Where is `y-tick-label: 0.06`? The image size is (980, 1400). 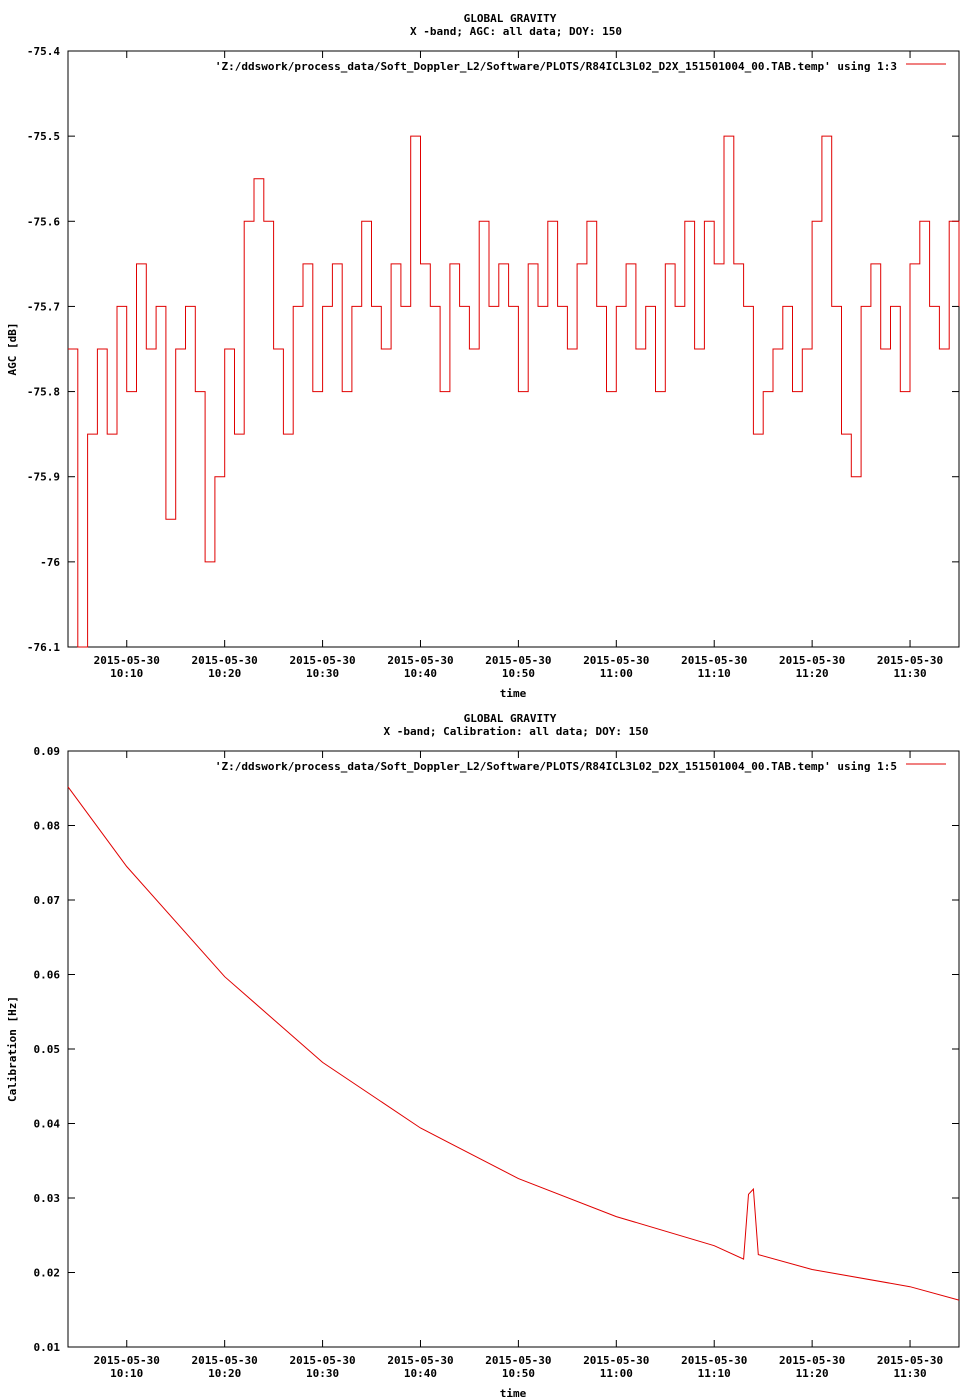 y-tick-label: 0.06 is located at coordinates (47, 975).